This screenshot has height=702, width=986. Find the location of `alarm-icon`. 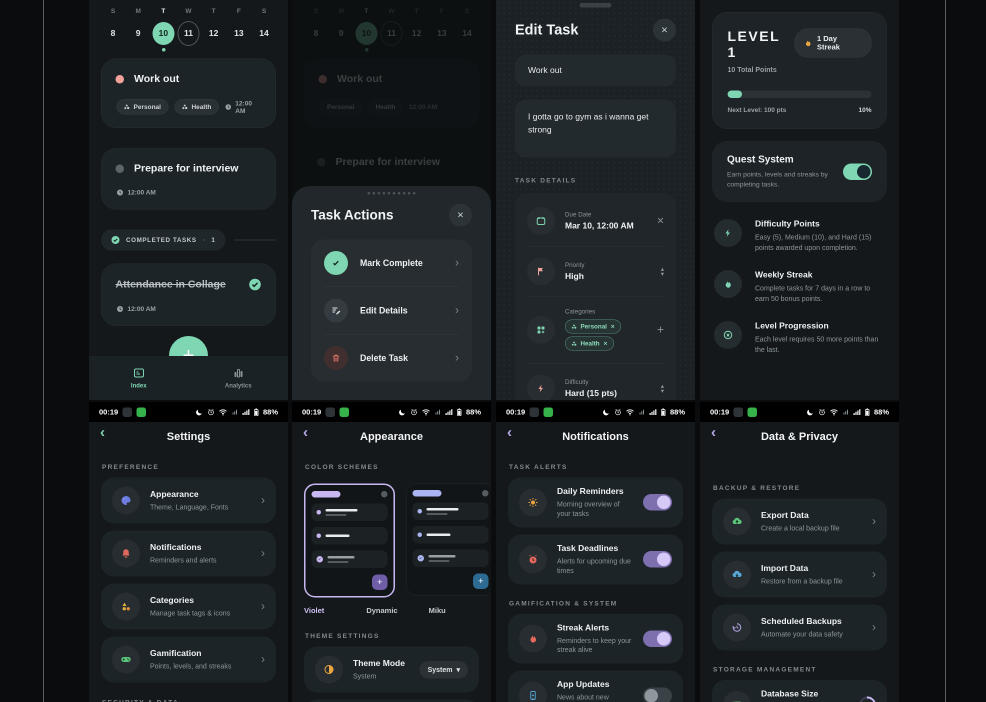

alarm-icon is located at coordinates (414, 412).